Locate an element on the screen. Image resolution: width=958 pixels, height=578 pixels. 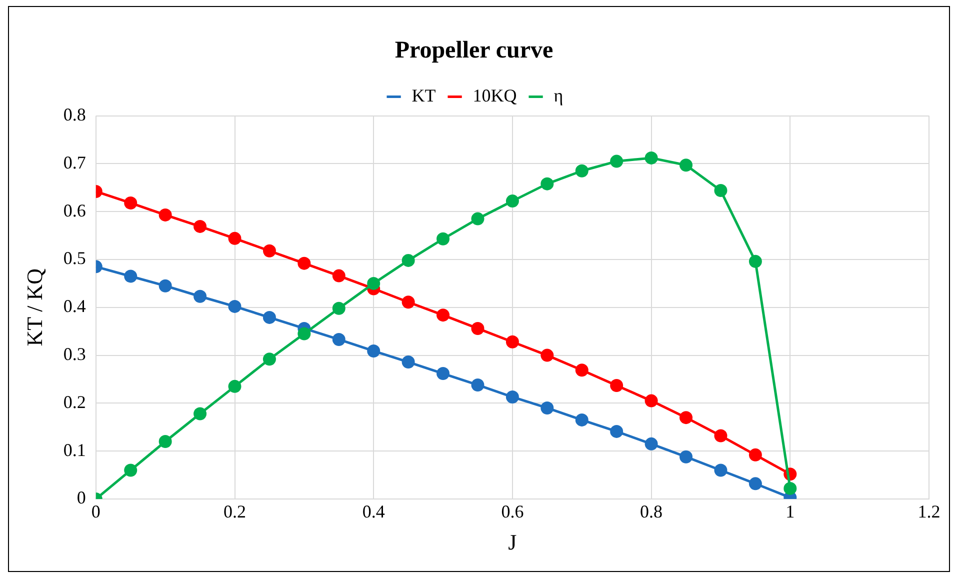
x-tick-label: 1.2 is located at coordinates (929, 512).